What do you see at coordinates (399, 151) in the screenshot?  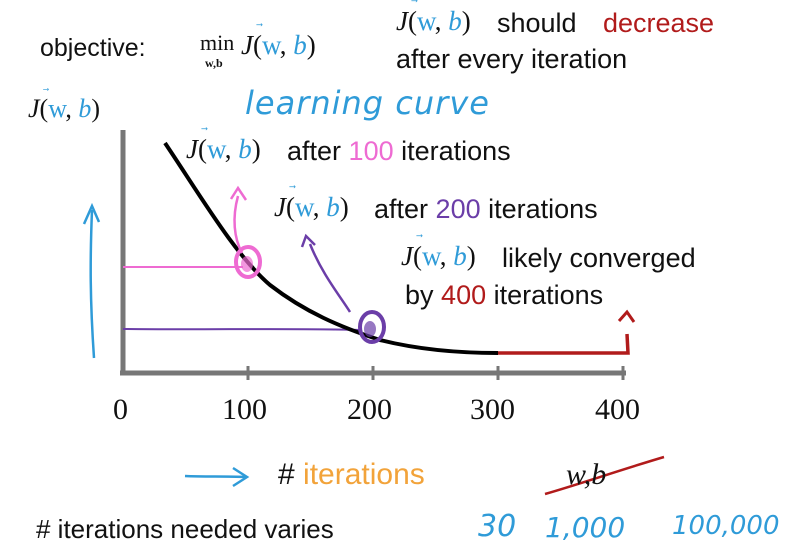 I see `annotation-100-text: after 100 iterations` at bounding box center [399, 151].